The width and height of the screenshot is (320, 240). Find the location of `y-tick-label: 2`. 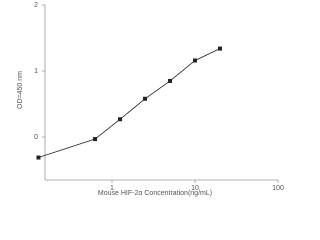

y-tick-label: 2 is located at coordinates (36, 5).